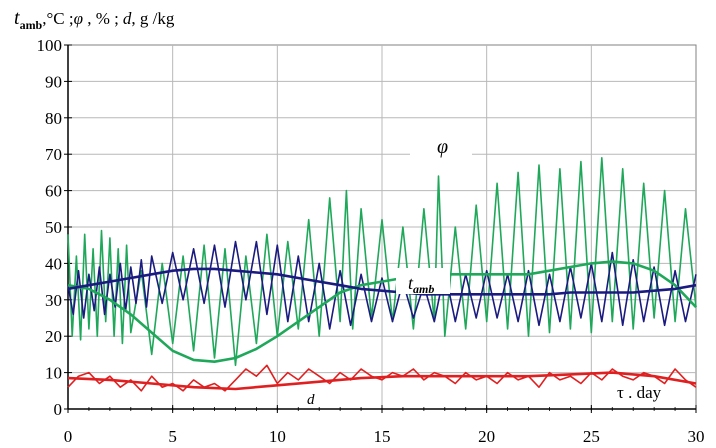 This screenshot has height=448, width=716. Describe the element at coordinates (53, 263) in the screenshot. I see `y-tick-label: 40` at that location.